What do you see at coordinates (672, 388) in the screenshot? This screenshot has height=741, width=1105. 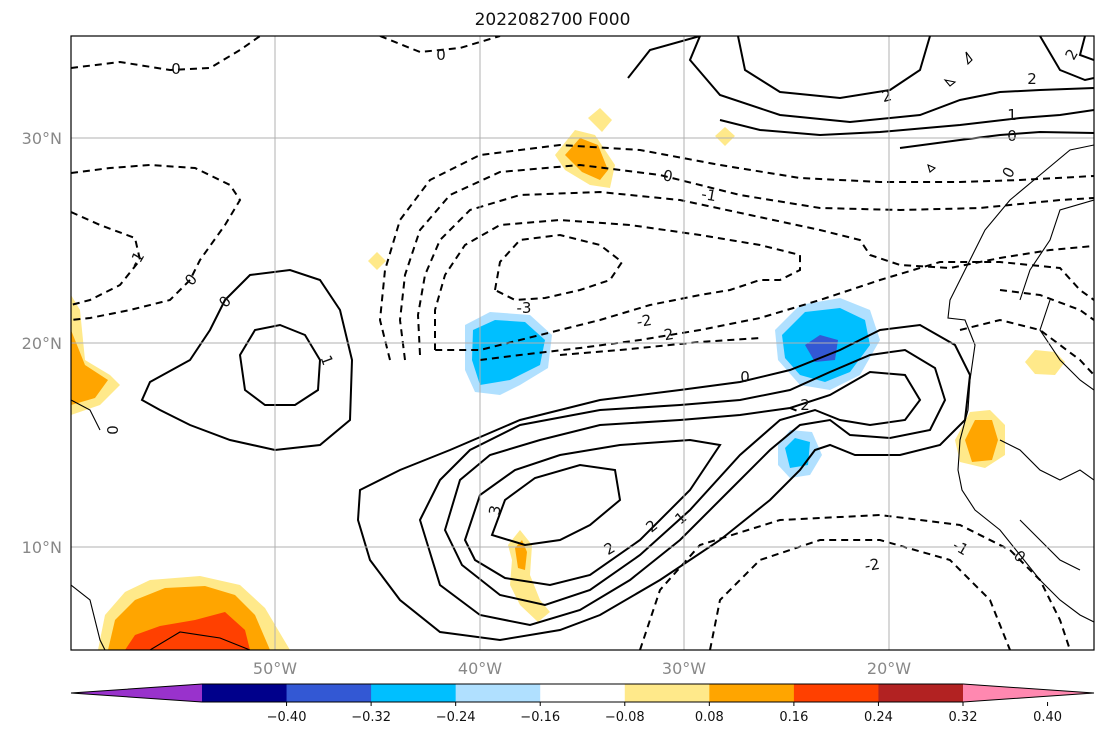 I see `negative-anomaly-shading` at bounding box center [672, 388].